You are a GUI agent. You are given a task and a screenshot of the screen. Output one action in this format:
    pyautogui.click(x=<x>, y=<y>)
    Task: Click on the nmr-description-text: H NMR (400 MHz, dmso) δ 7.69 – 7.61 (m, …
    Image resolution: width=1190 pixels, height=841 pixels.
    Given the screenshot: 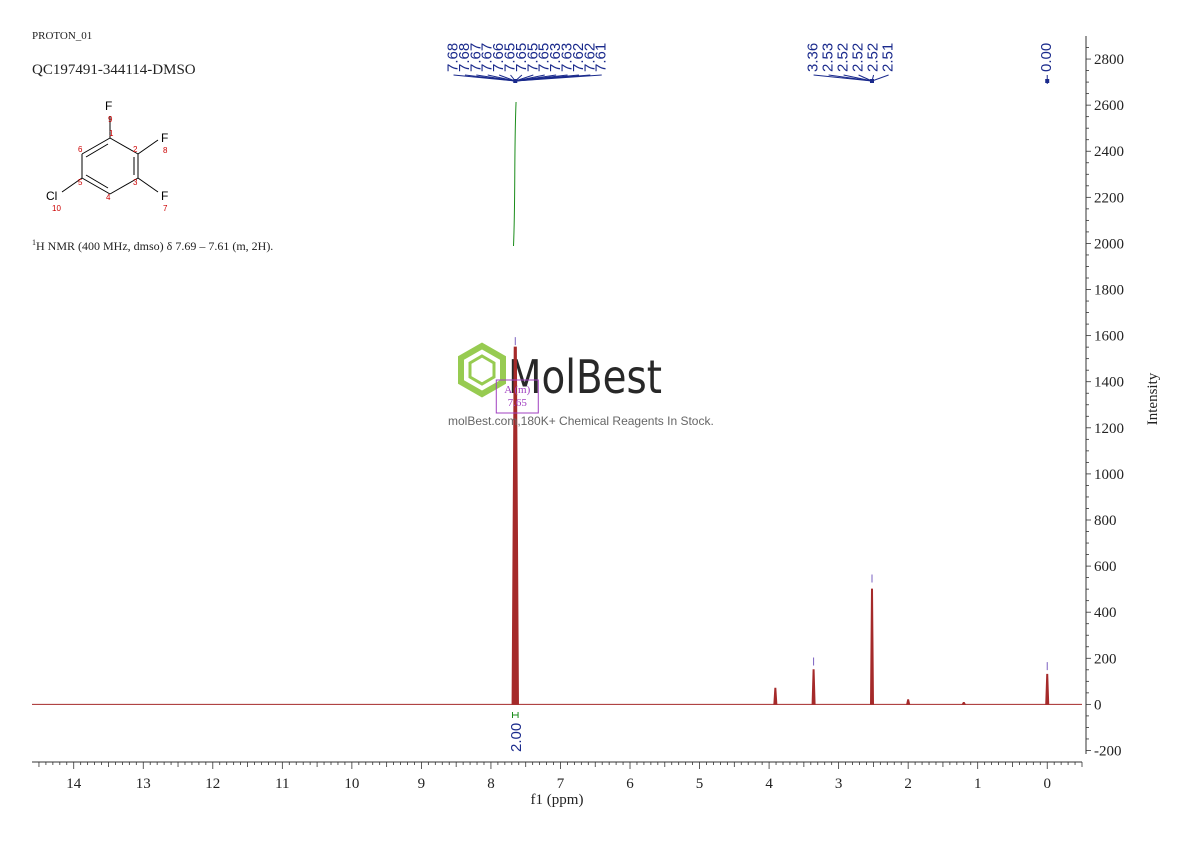 What is the action you would take?
    pyautogui.click(x=155, y=246)
    